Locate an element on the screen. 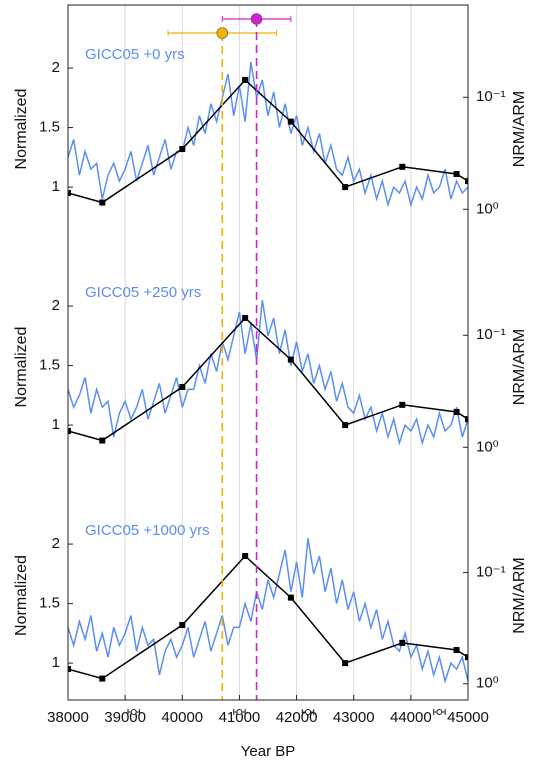 The height and width of the screenshot is (767, 534). x-tick-label: 40000 is located at coordinates (182, 717).